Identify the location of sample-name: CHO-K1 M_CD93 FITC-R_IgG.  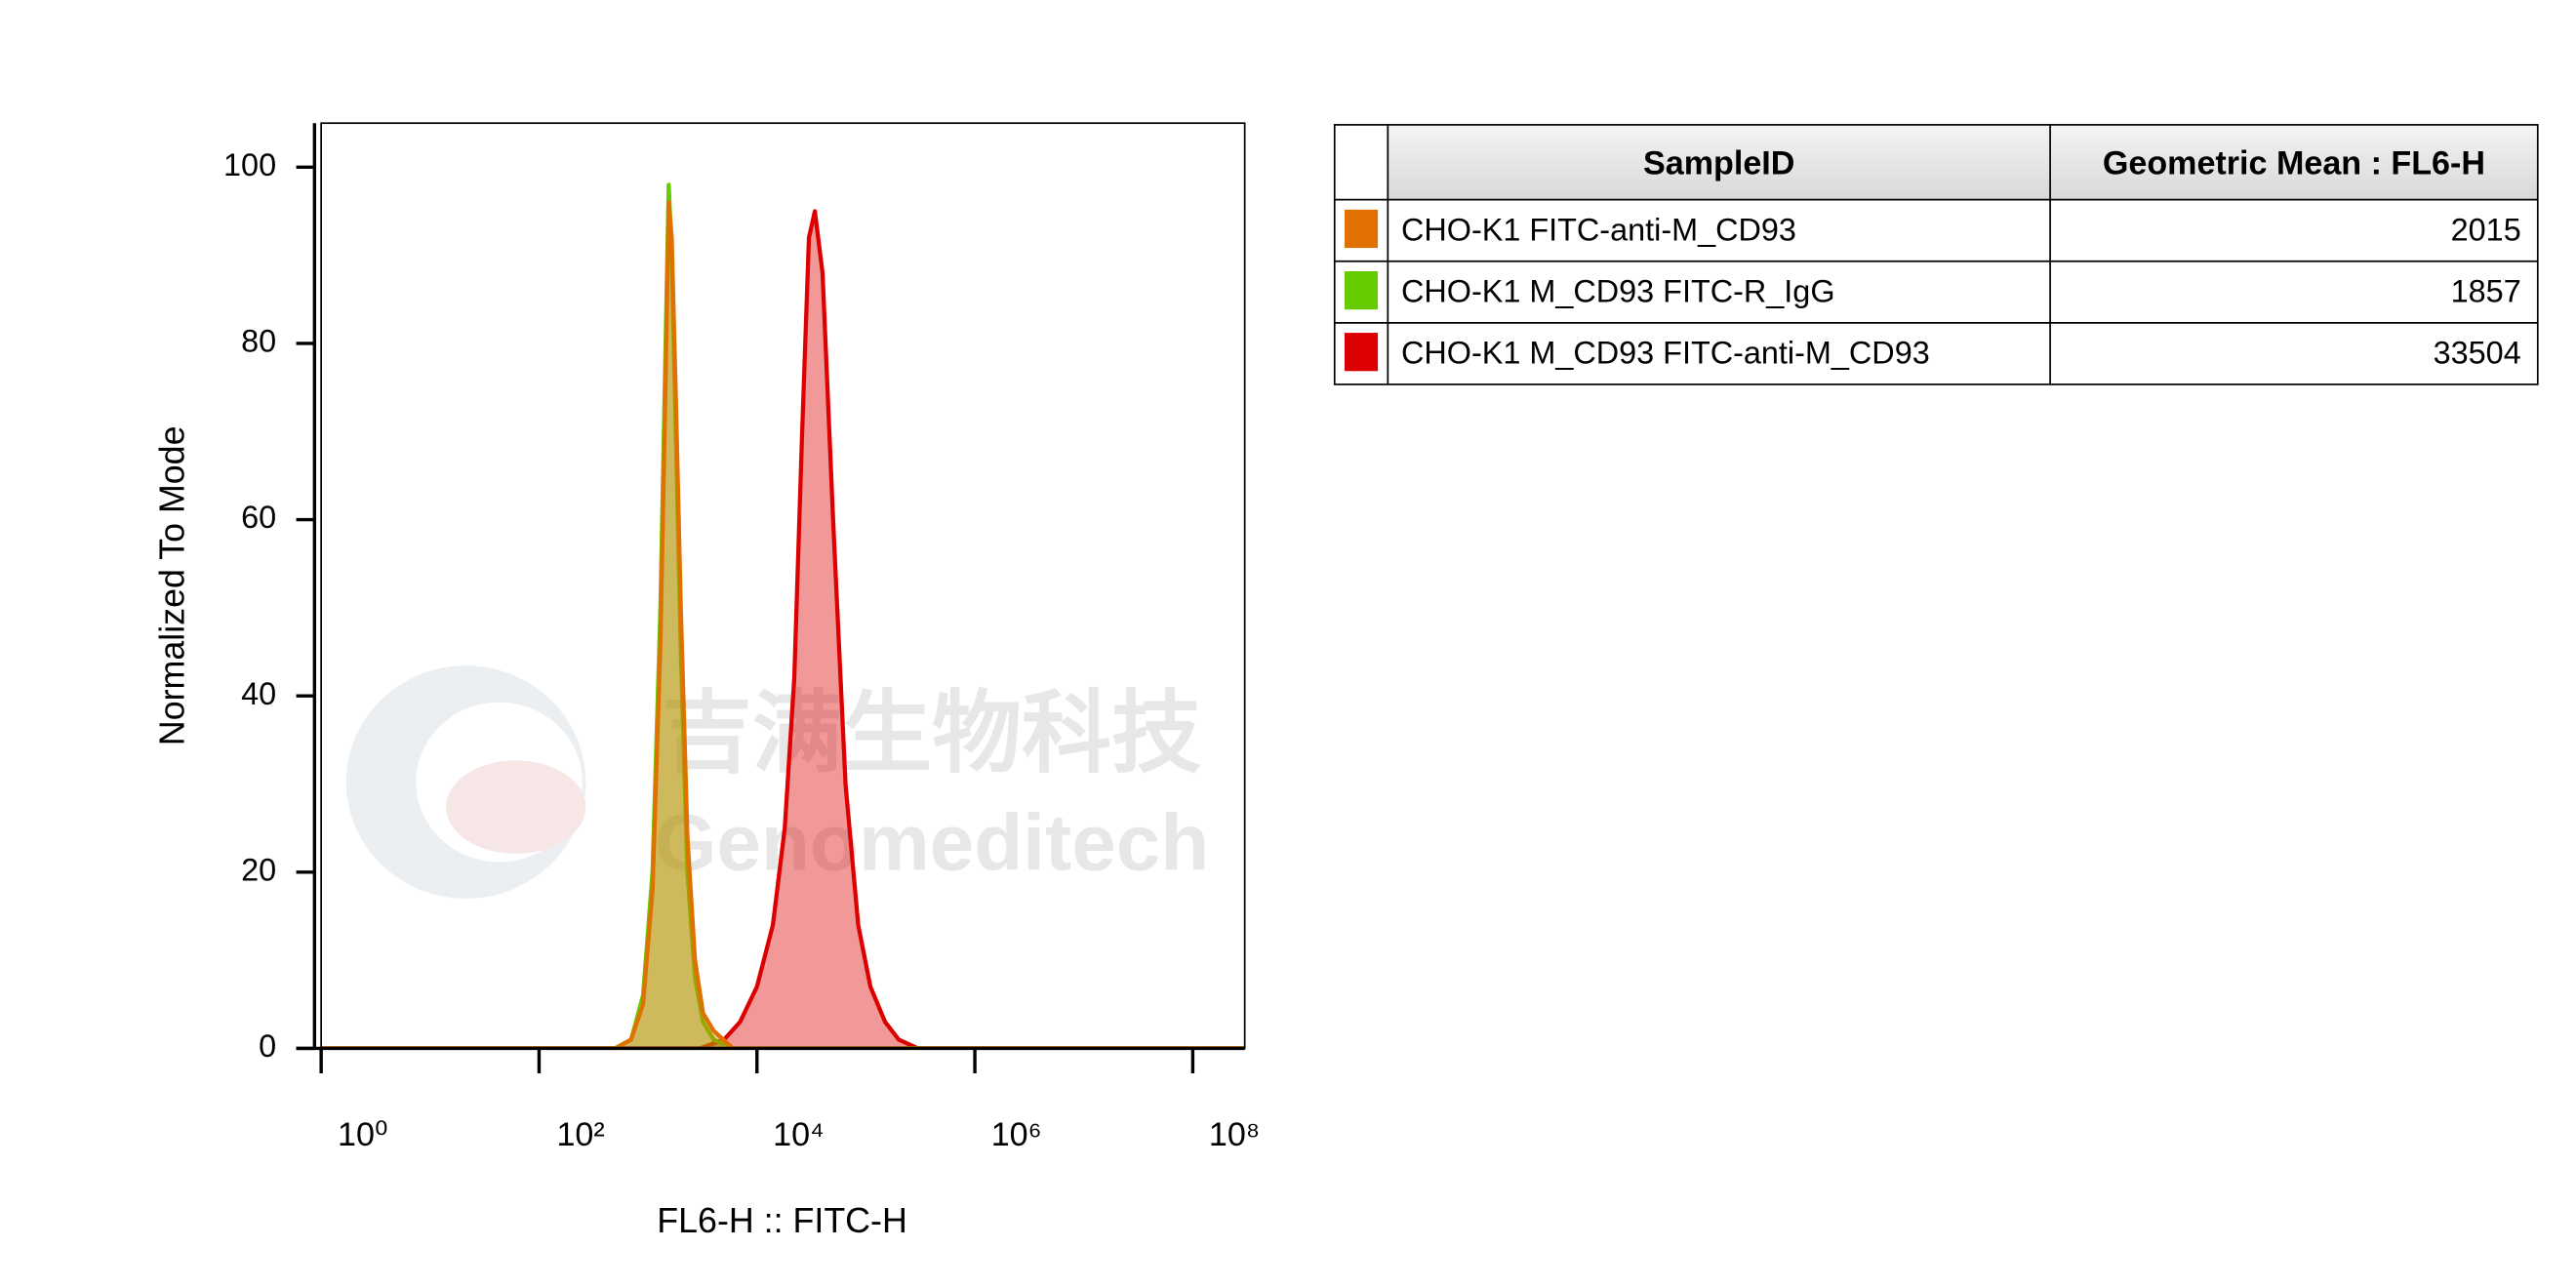
(1618, 291).